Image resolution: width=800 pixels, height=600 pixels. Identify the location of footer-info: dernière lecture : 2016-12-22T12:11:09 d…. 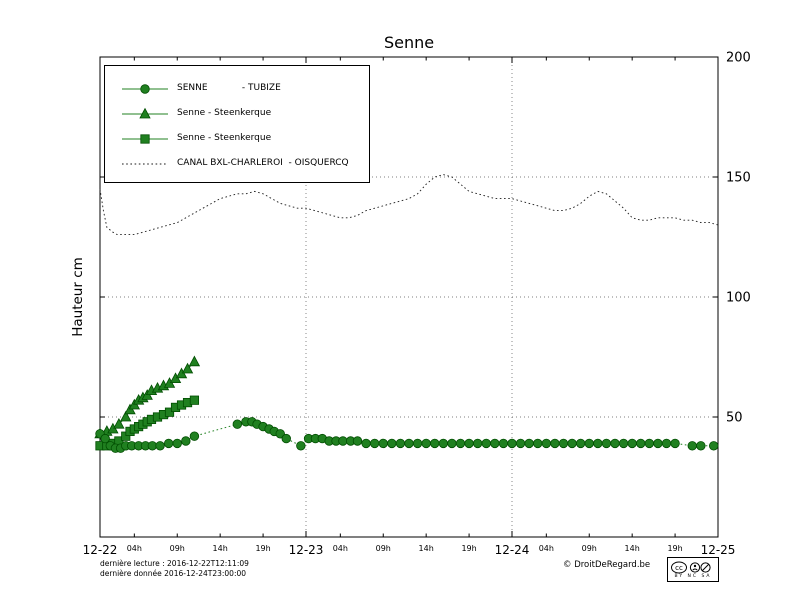
(174, 569).